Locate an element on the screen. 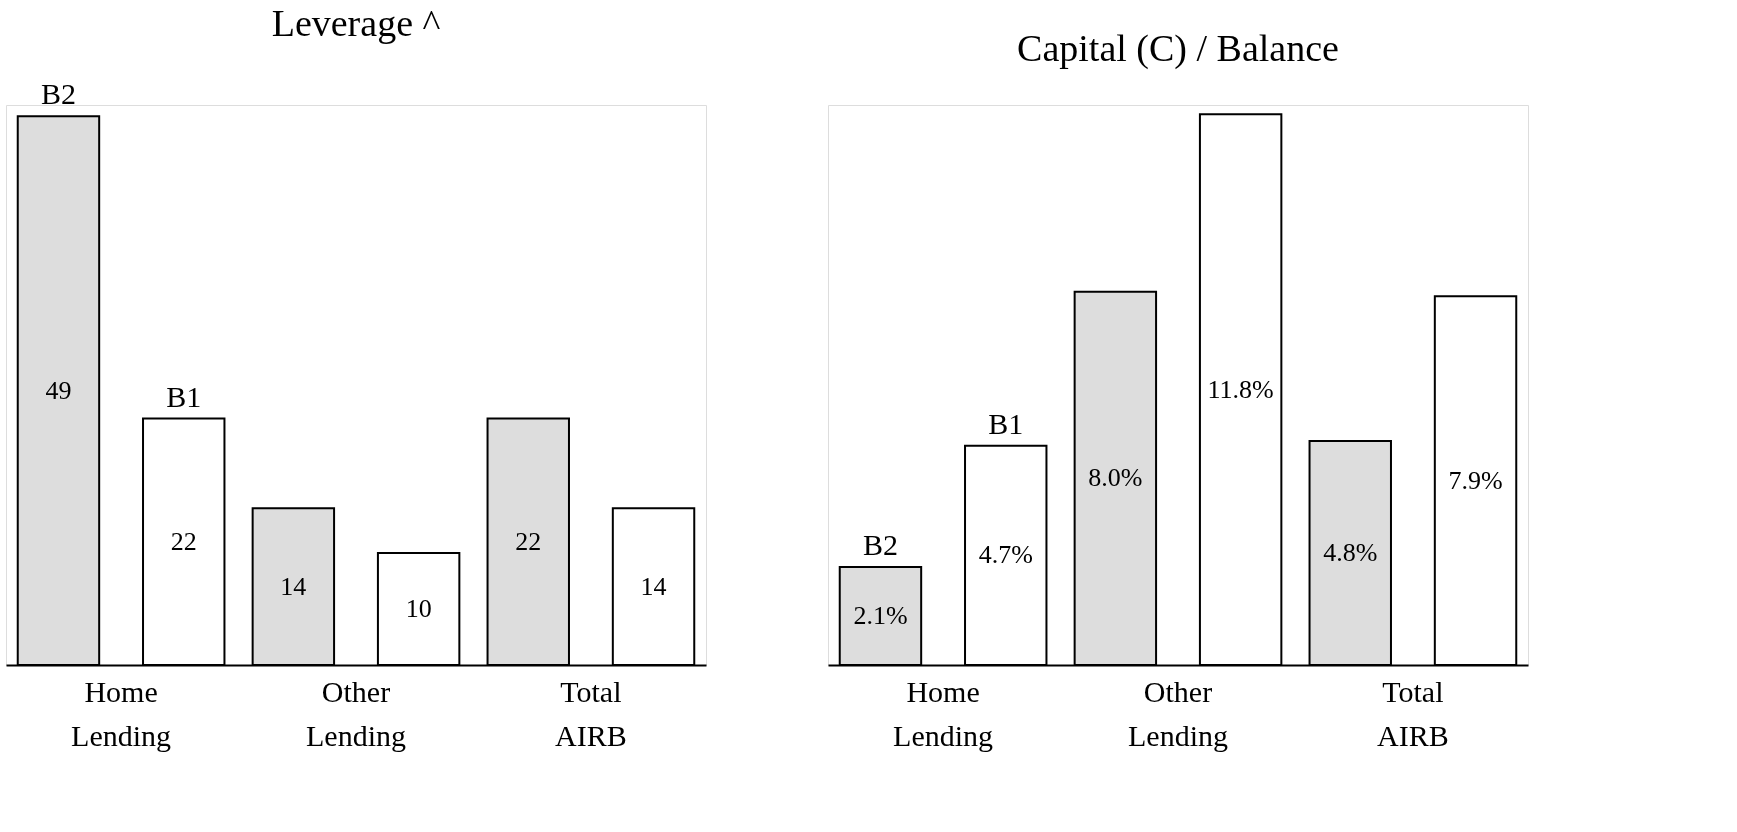  data-label: 4.7% is located at coordinates (1005, 555).